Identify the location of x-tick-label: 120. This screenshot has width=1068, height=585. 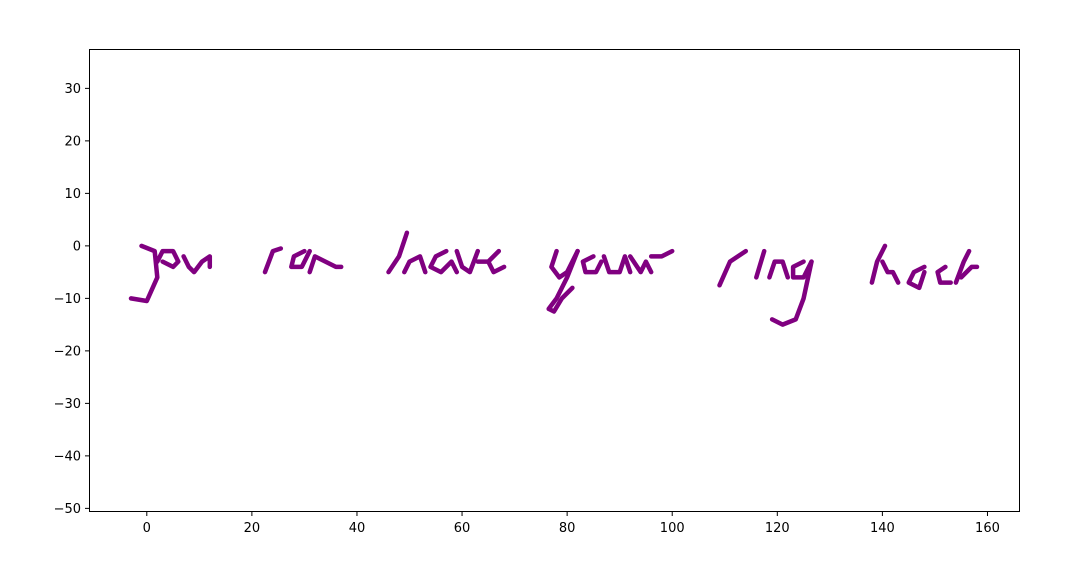
(777, 528).